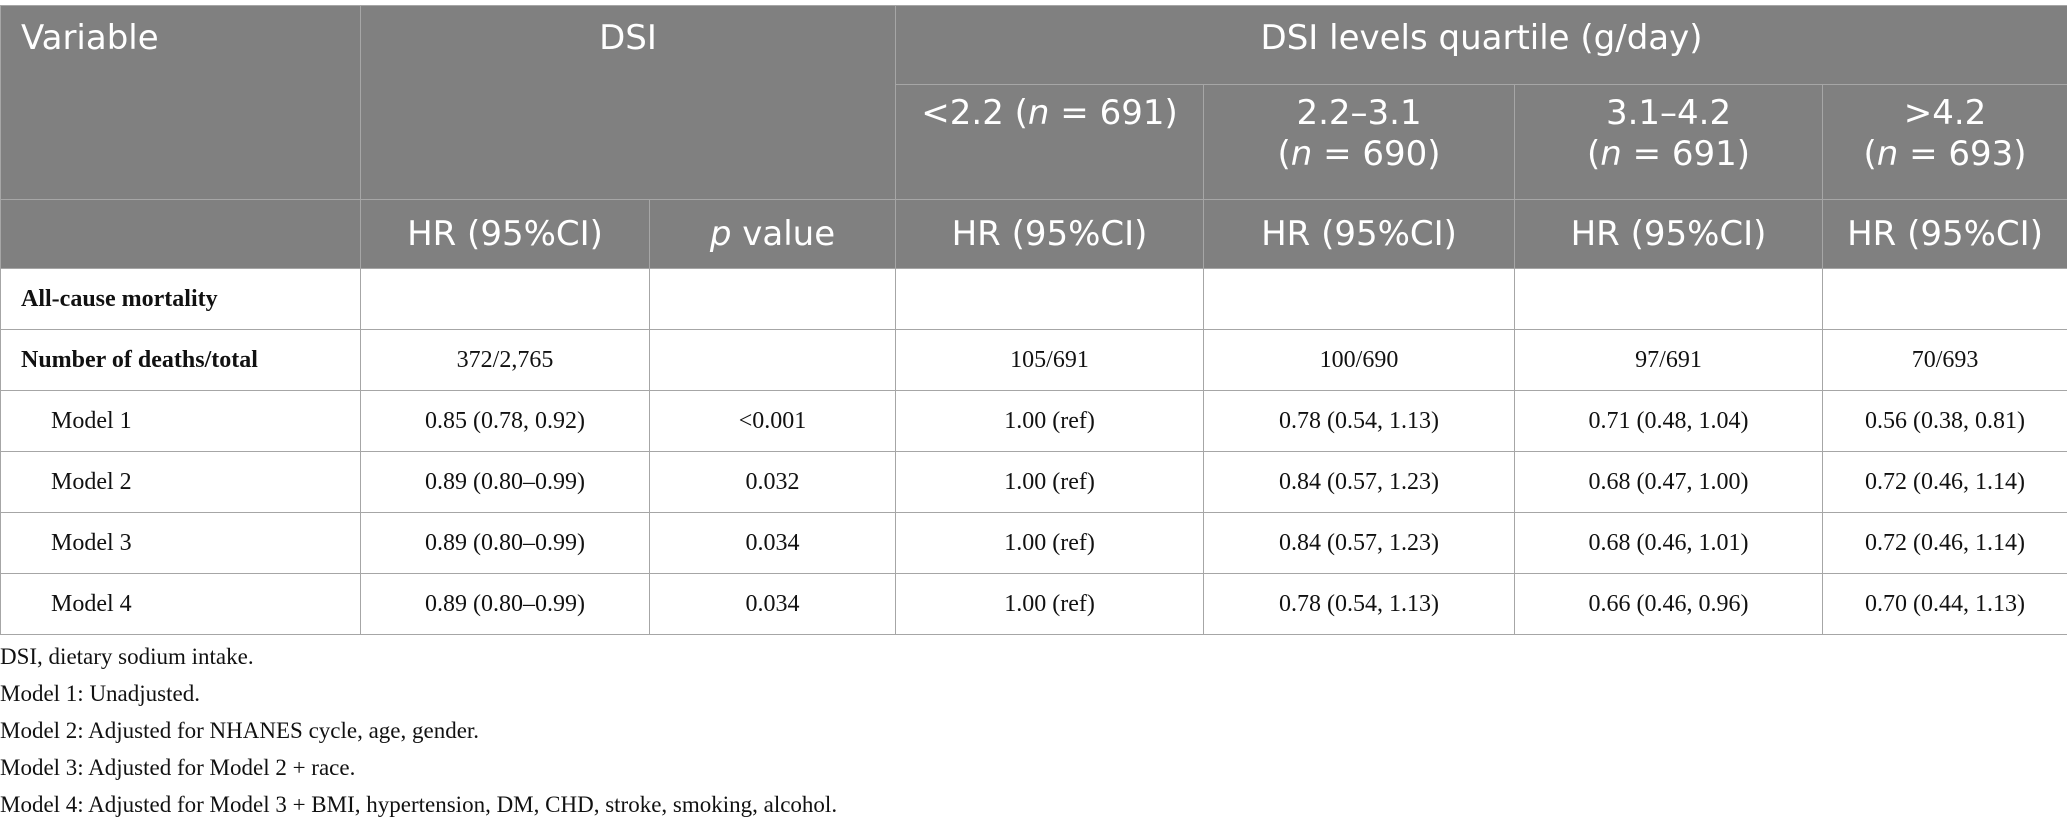 This screenshot has height=823, width=2067. What do you see at coordinates (181, 604) in the screenshot?
I see `row-label: Model 4` at bounding box center [181, 604].